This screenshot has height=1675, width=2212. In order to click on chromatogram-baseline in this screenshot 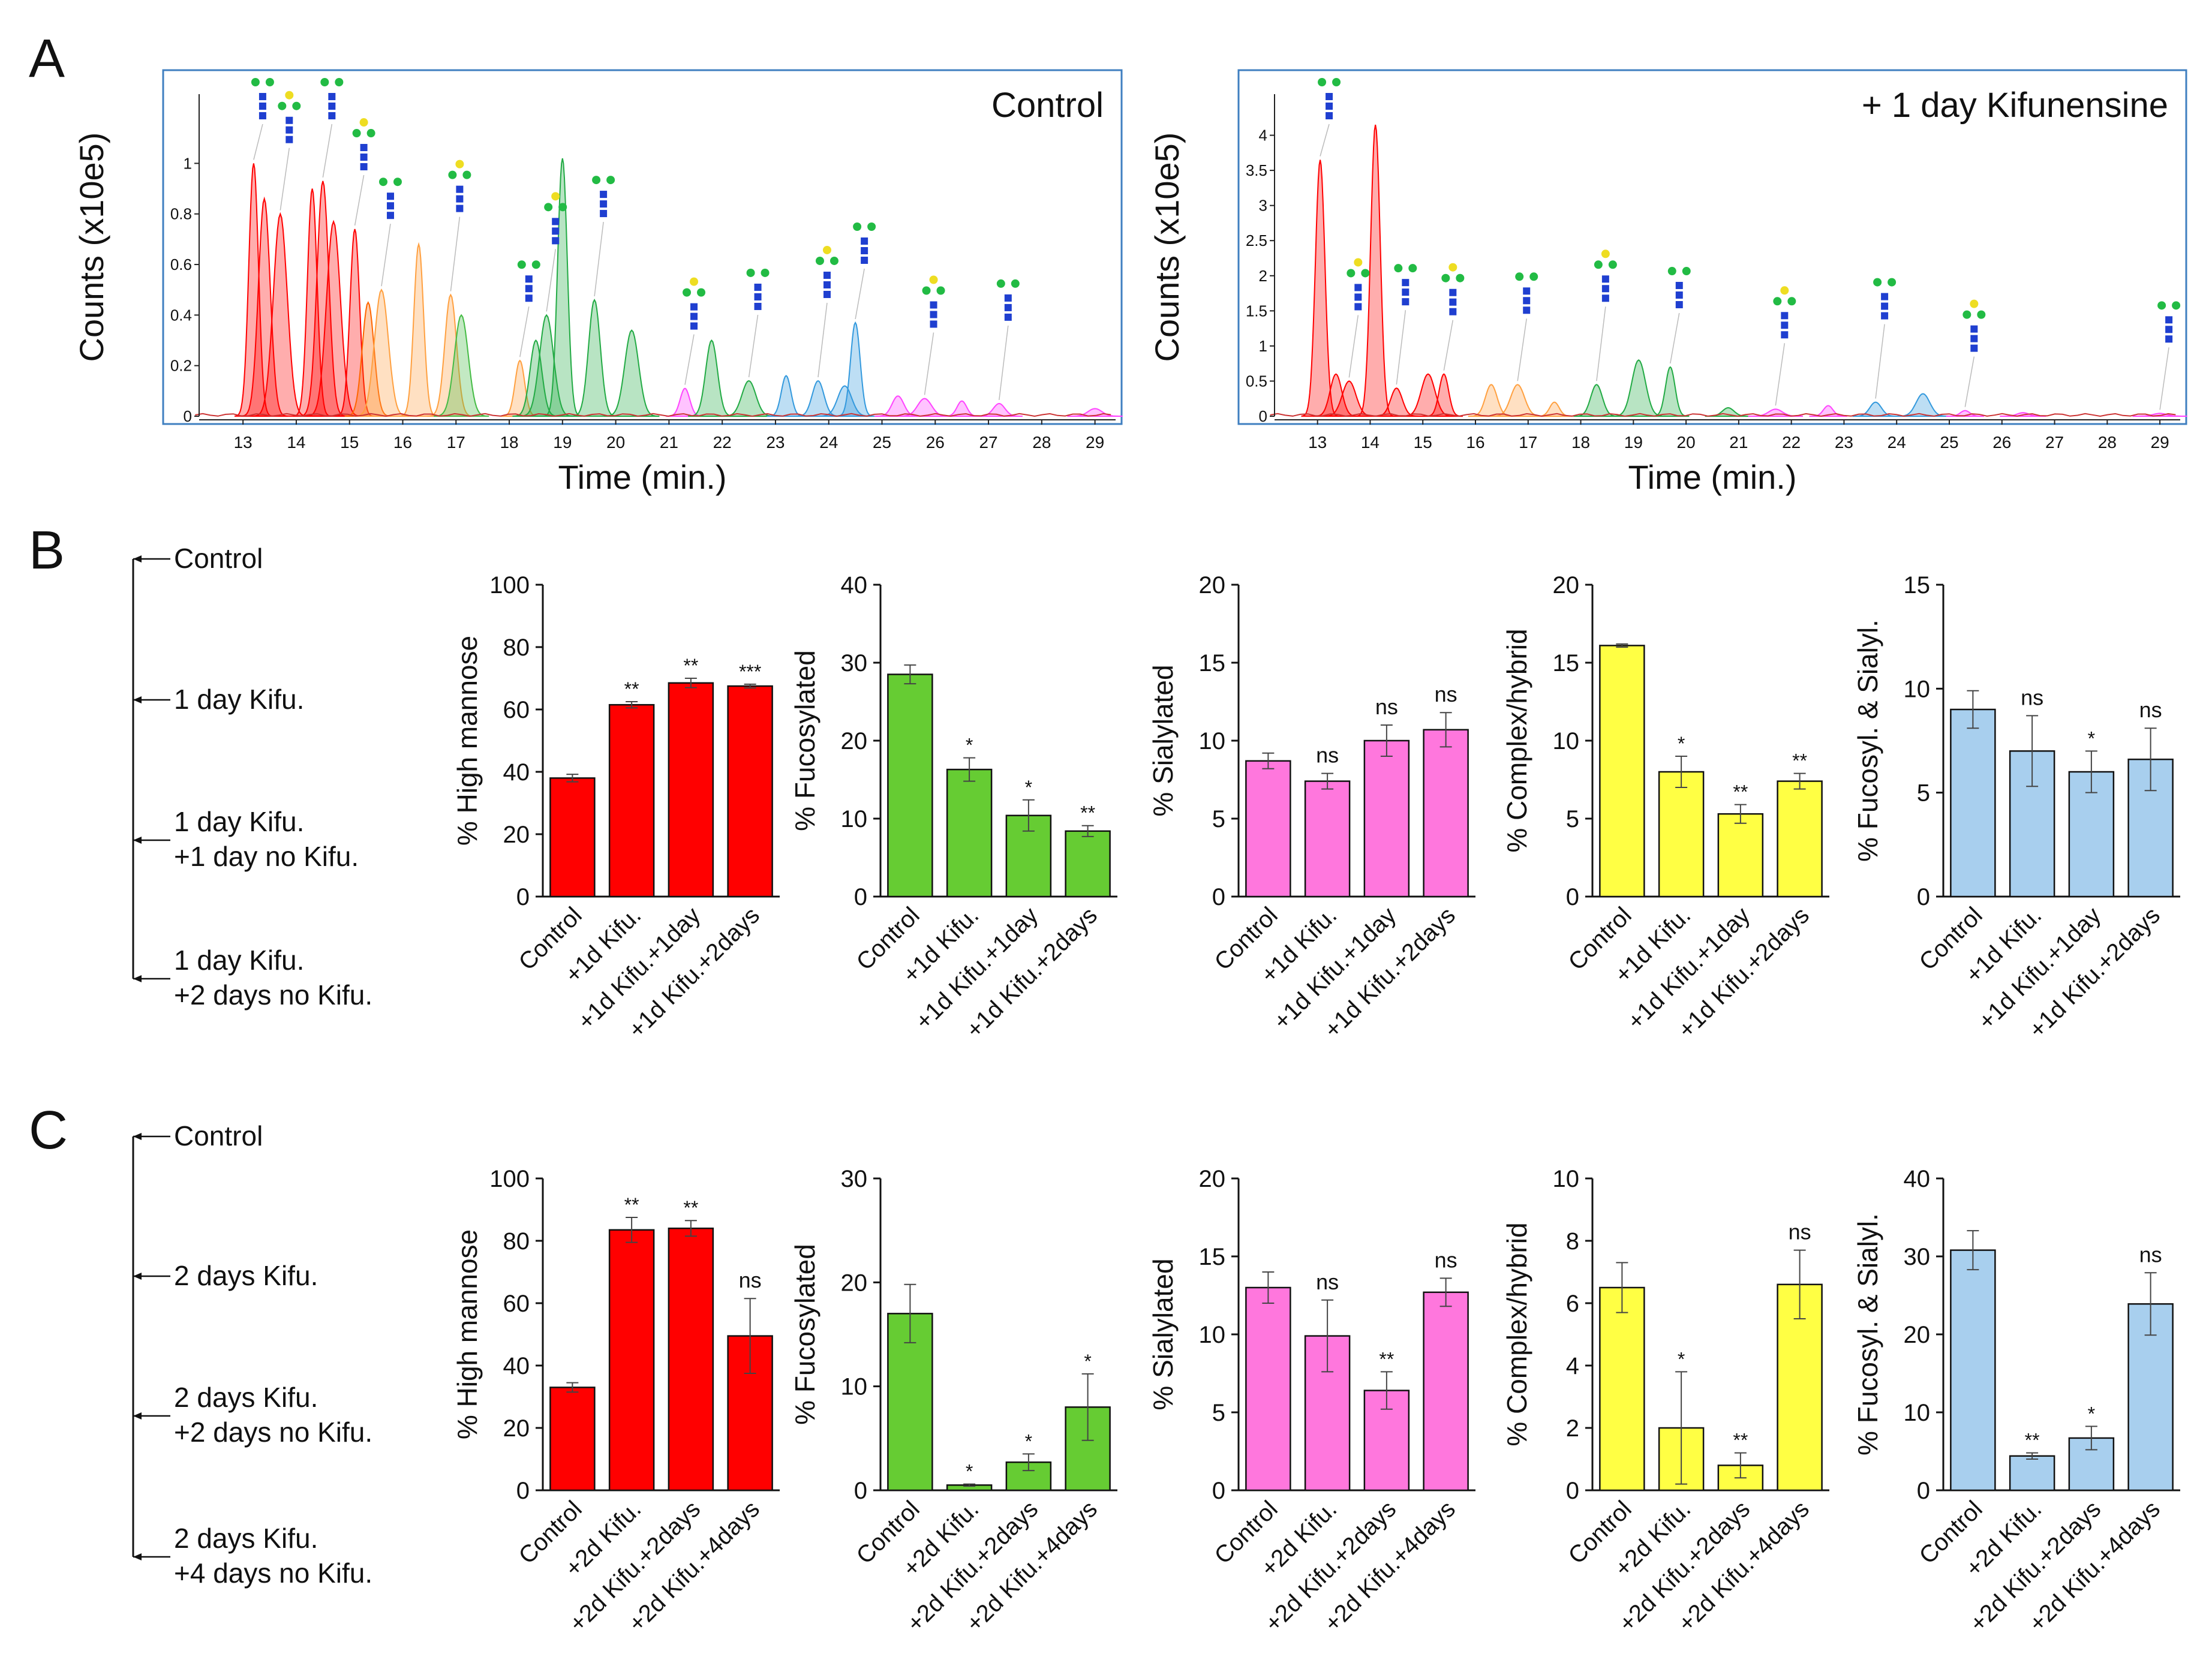, I will do `click(1723, 415)`.